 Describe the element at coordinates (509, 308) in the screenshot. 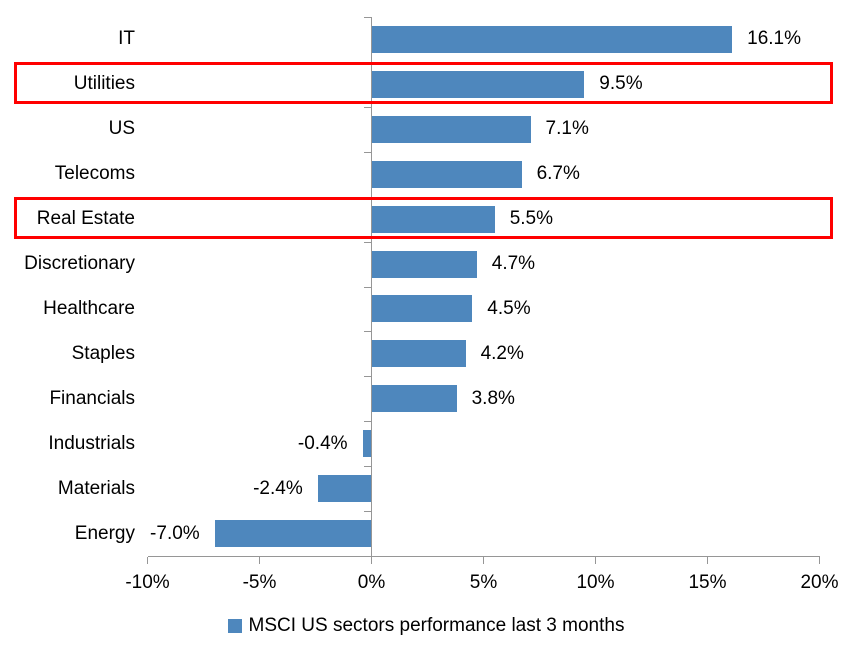

I see `value-label: 4.5%` at that location.